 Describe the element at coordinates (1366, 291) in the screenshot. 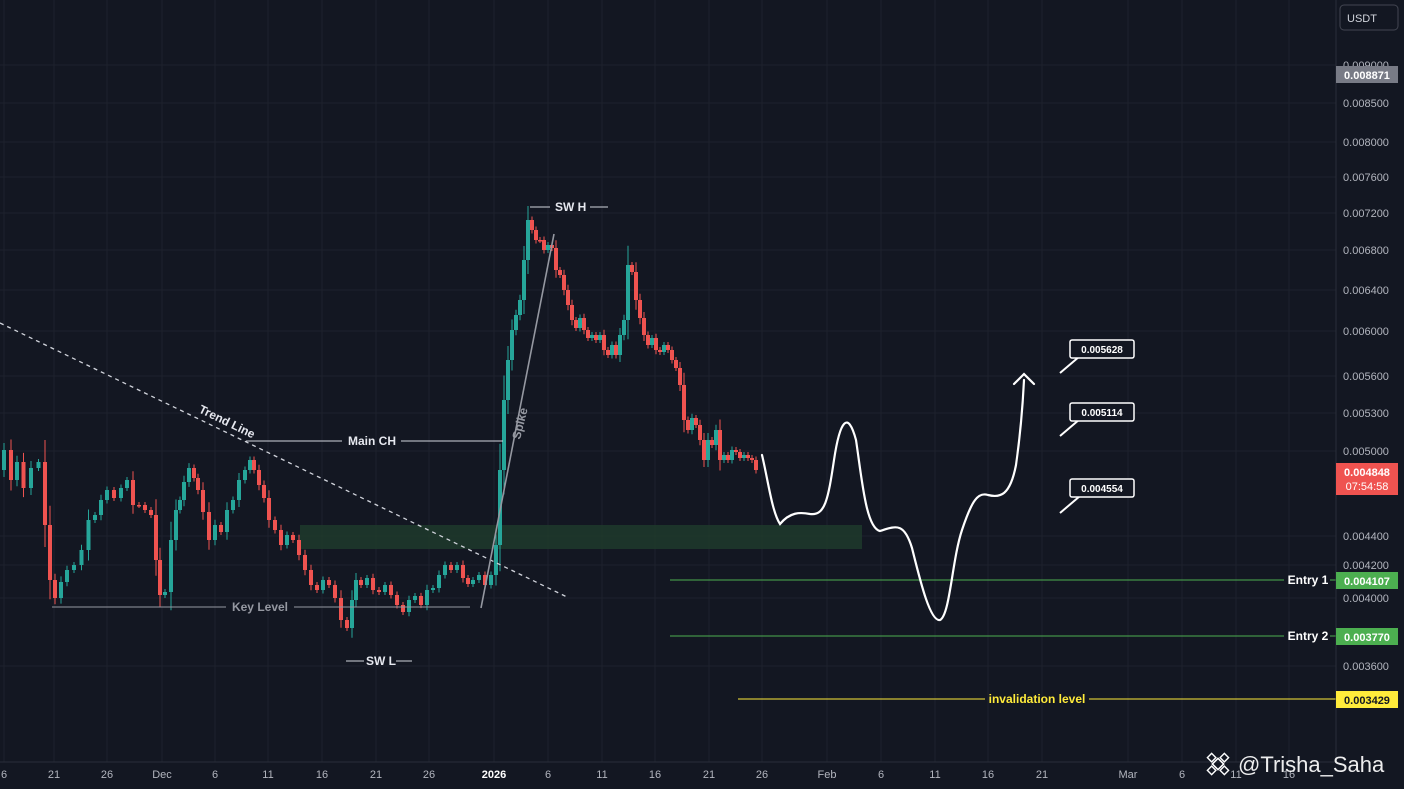

I see `price-tick-6: 0.006400` at that location.